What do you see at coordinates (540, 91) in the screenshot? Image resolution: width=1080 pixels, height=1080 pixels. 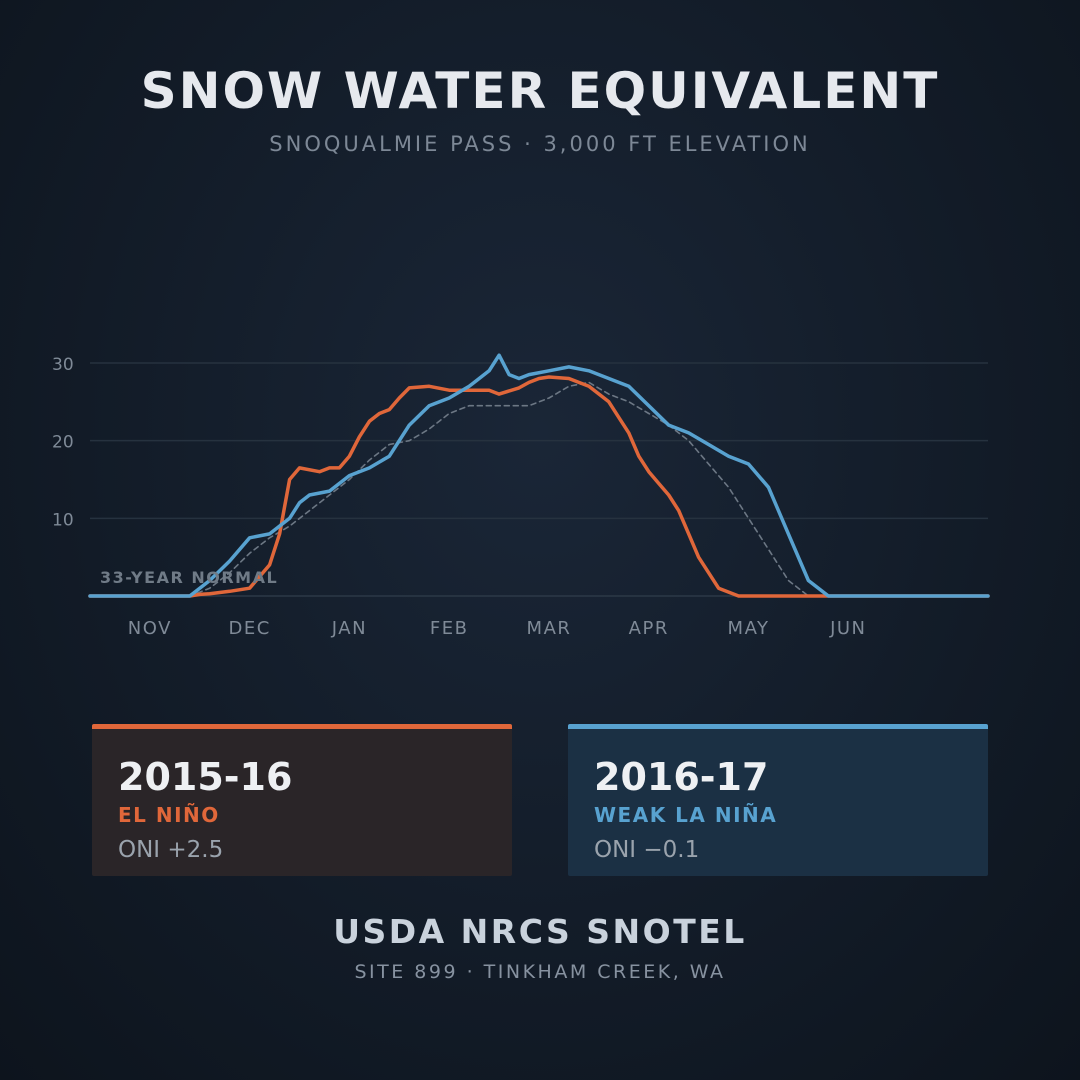 I see `chart-title: SNOW WATER EQUIVALENT` at bounding box center [540, 91].